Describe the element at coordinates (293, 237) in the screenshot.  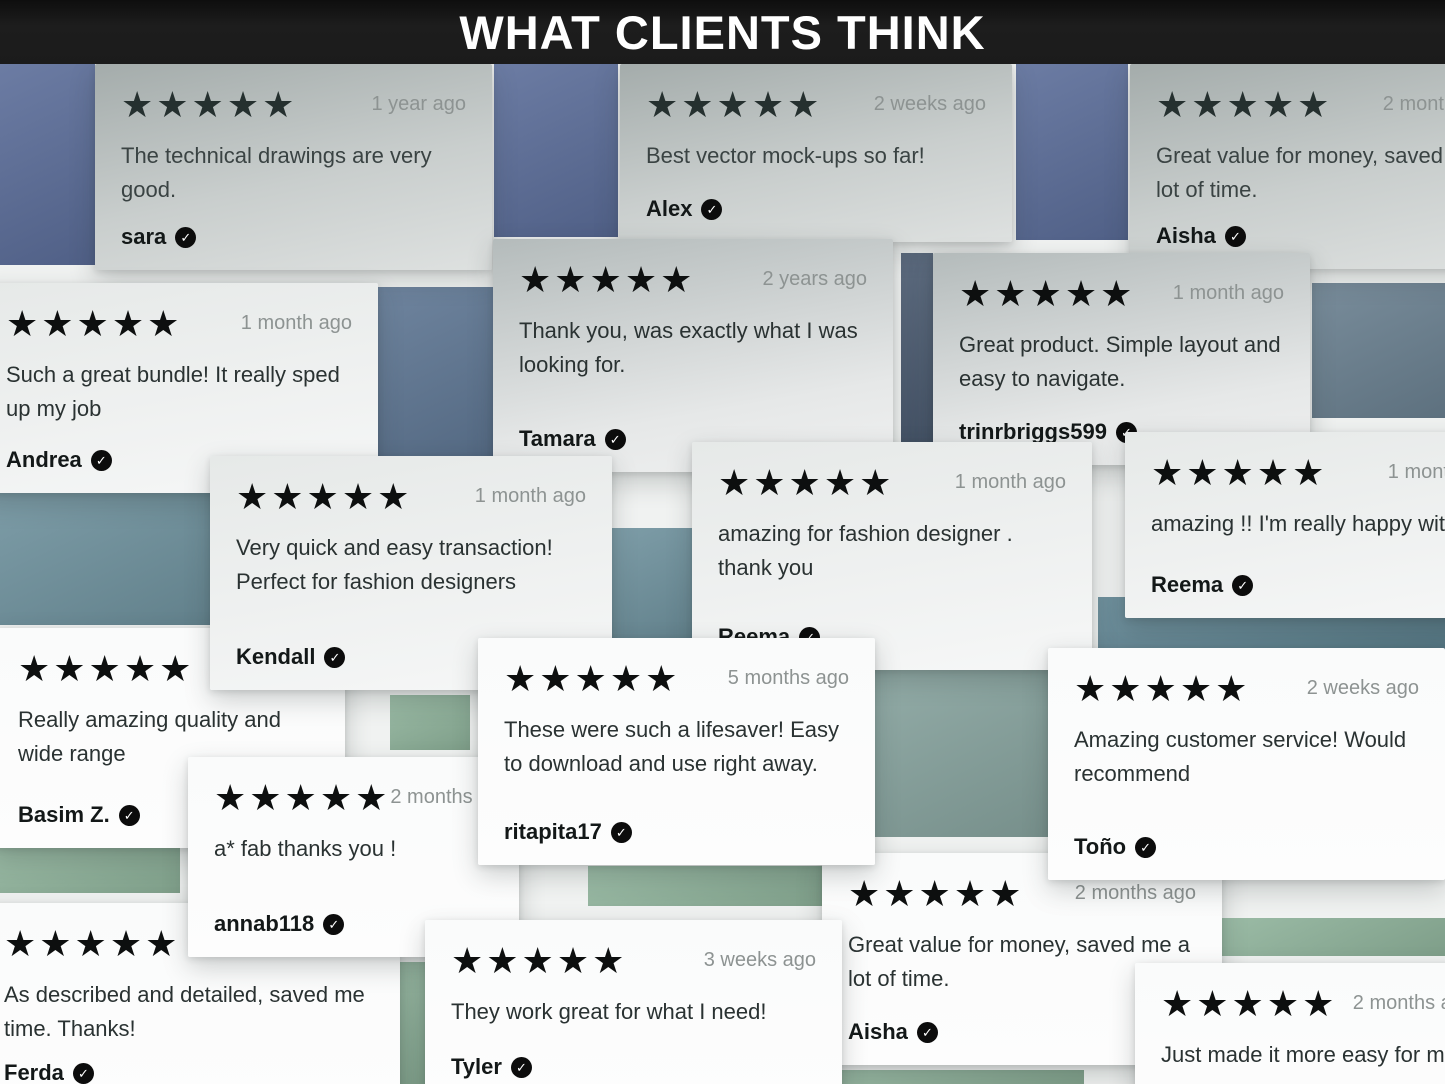
I see `reviewer-row: sara ✓` at that location.